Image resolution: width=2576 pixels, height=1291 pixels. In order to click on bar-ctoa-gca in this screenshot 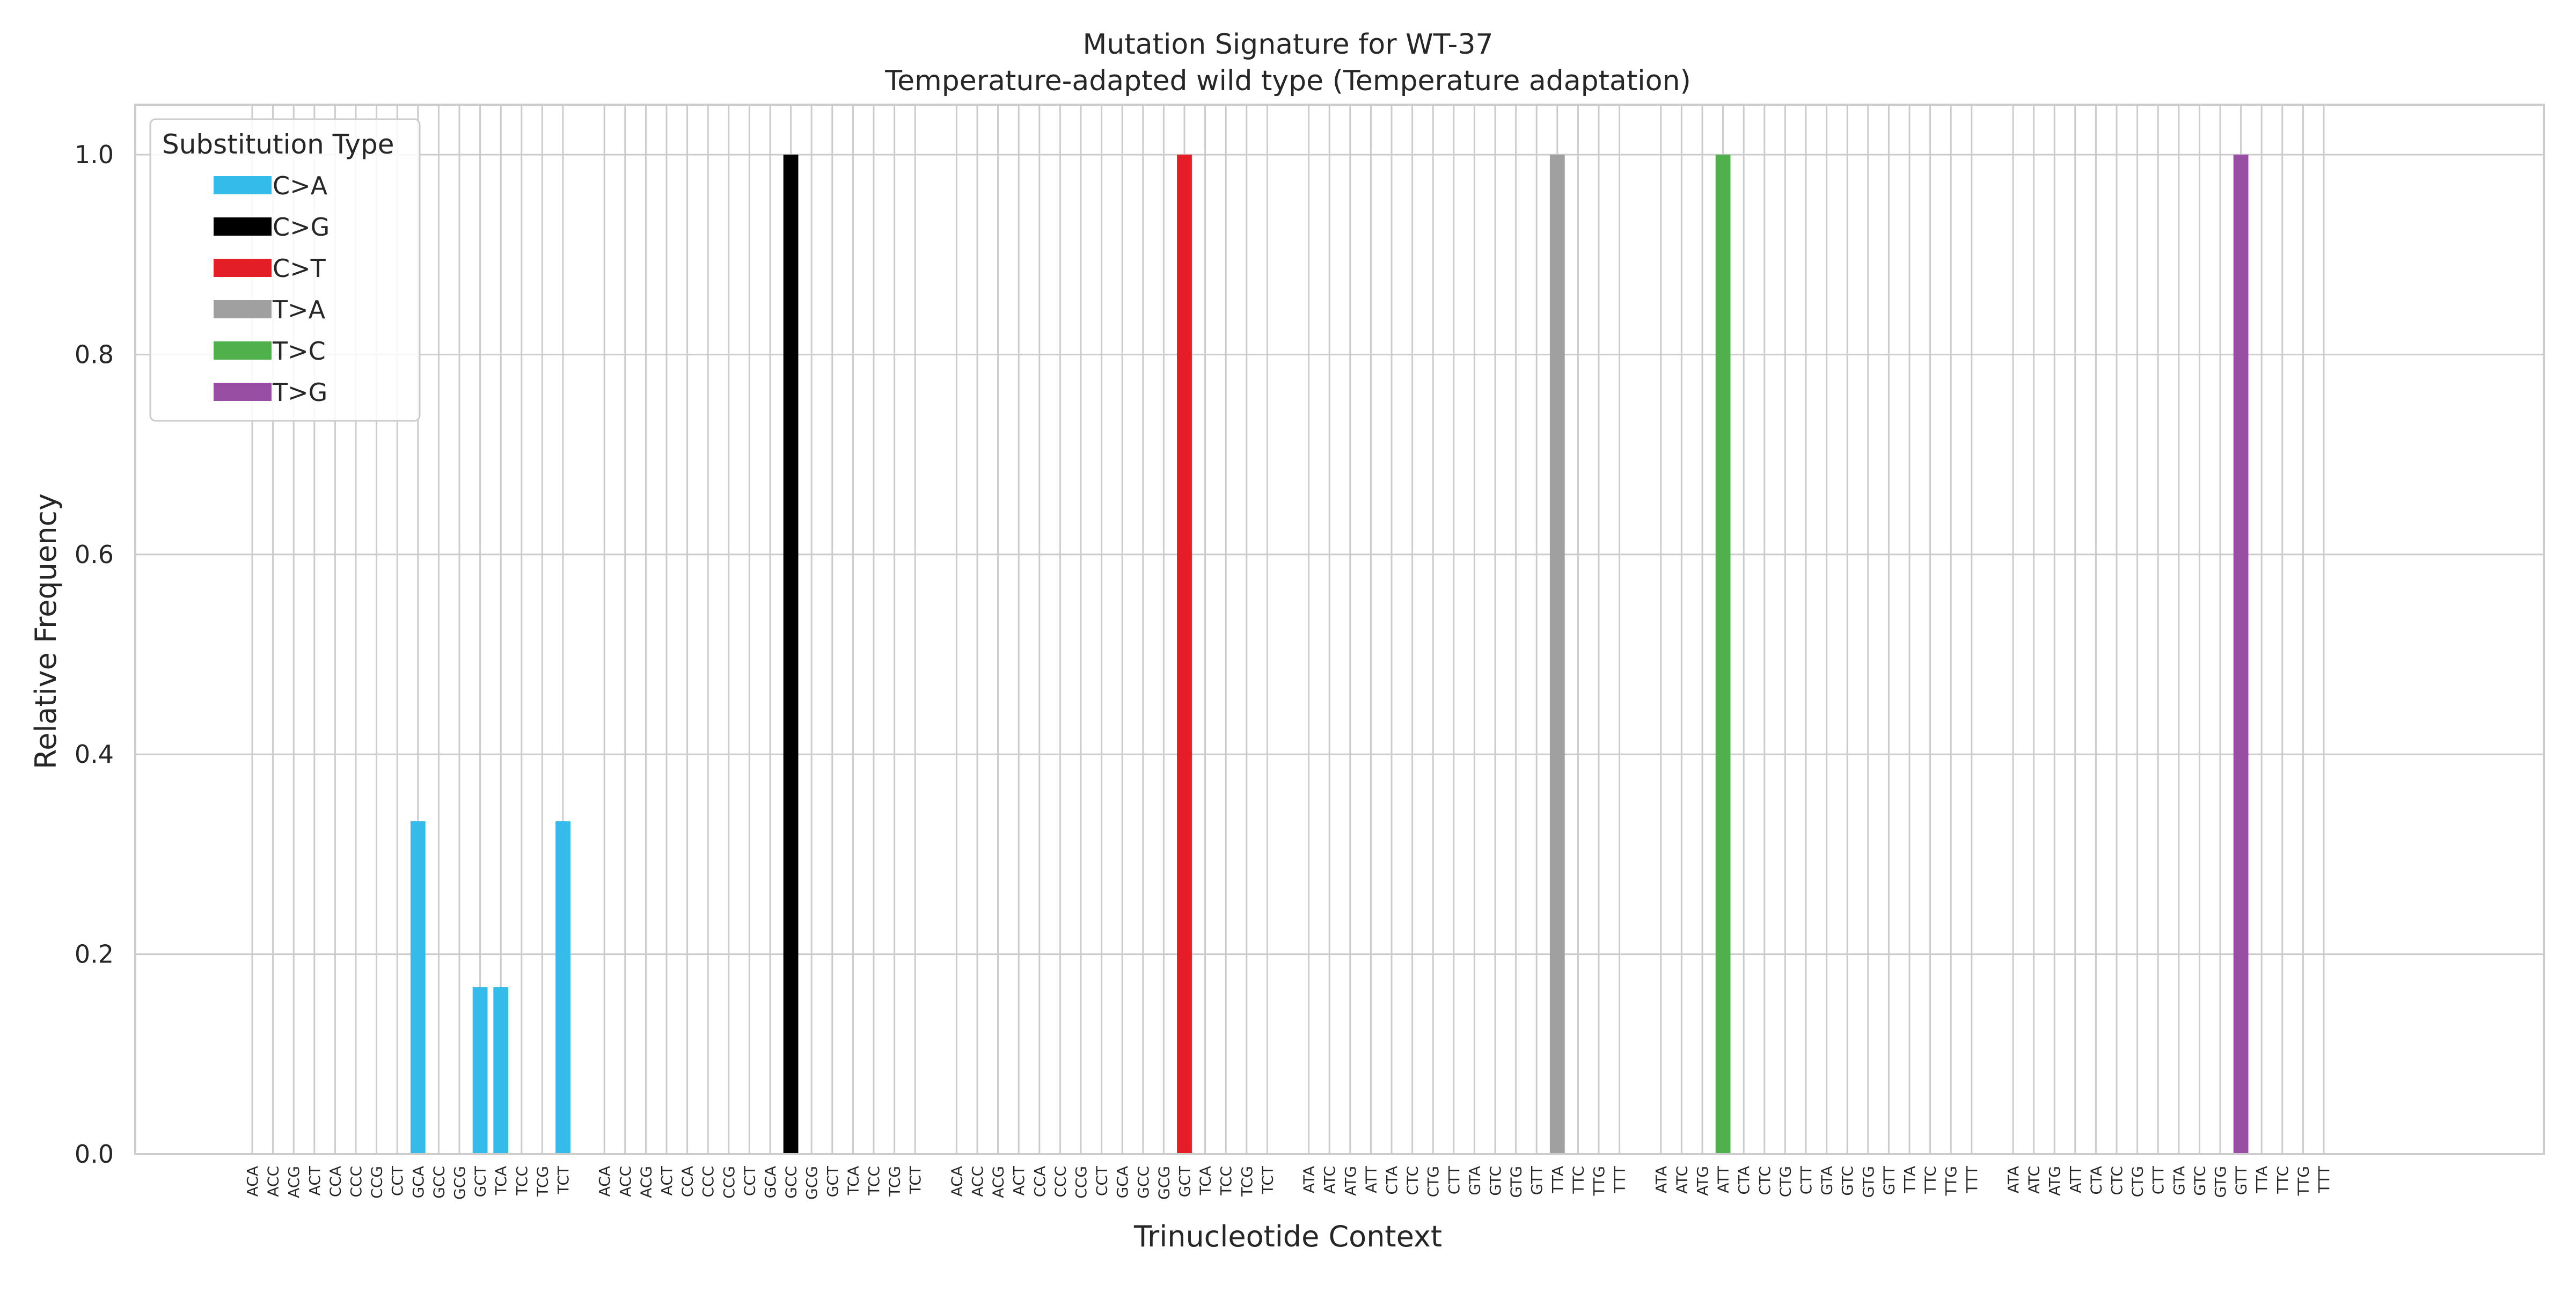, I will do `click(418, 987)`.